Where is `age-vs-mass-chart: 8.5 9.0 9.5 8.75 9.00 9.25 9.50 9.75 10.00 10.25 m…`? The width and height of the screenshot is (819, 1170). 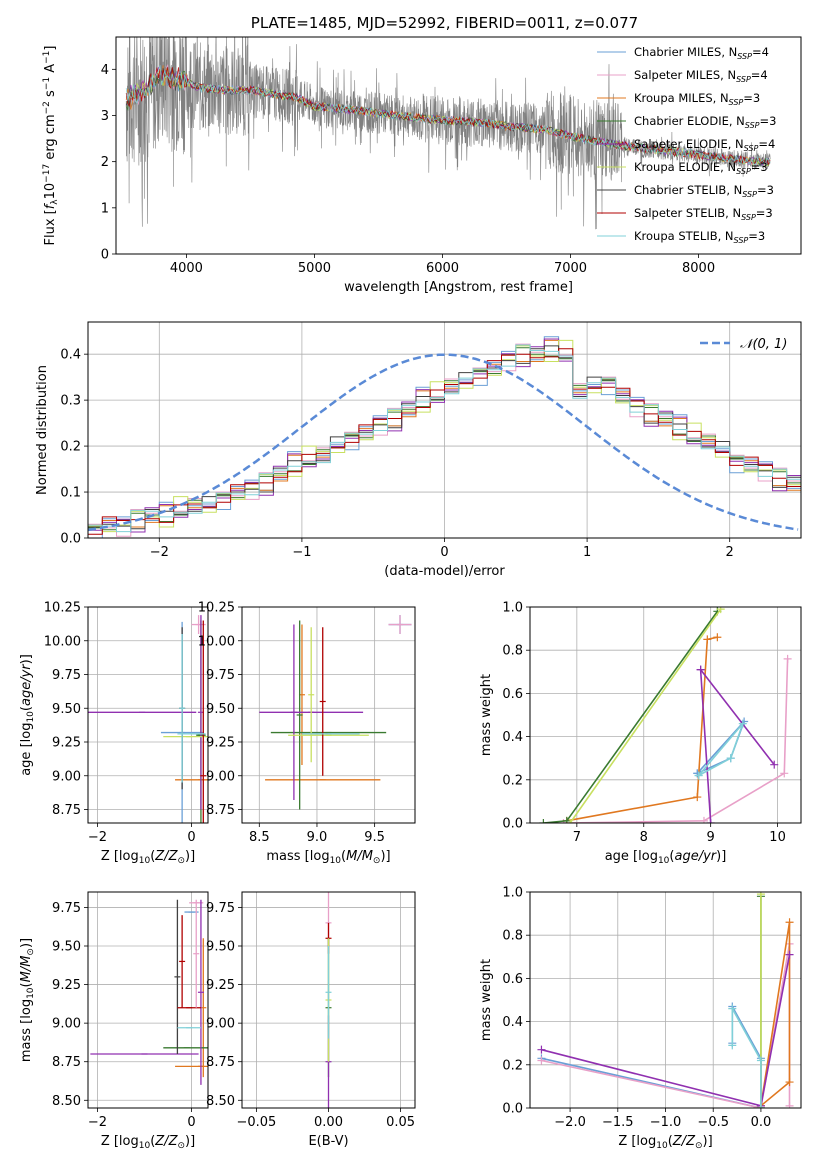 age-vs-mass-chart: 8.5 9.0 9.5 8.75 9.00 9.25 9.50 9.75 10.00 10.25 m… is located at coordinates (307, 733).